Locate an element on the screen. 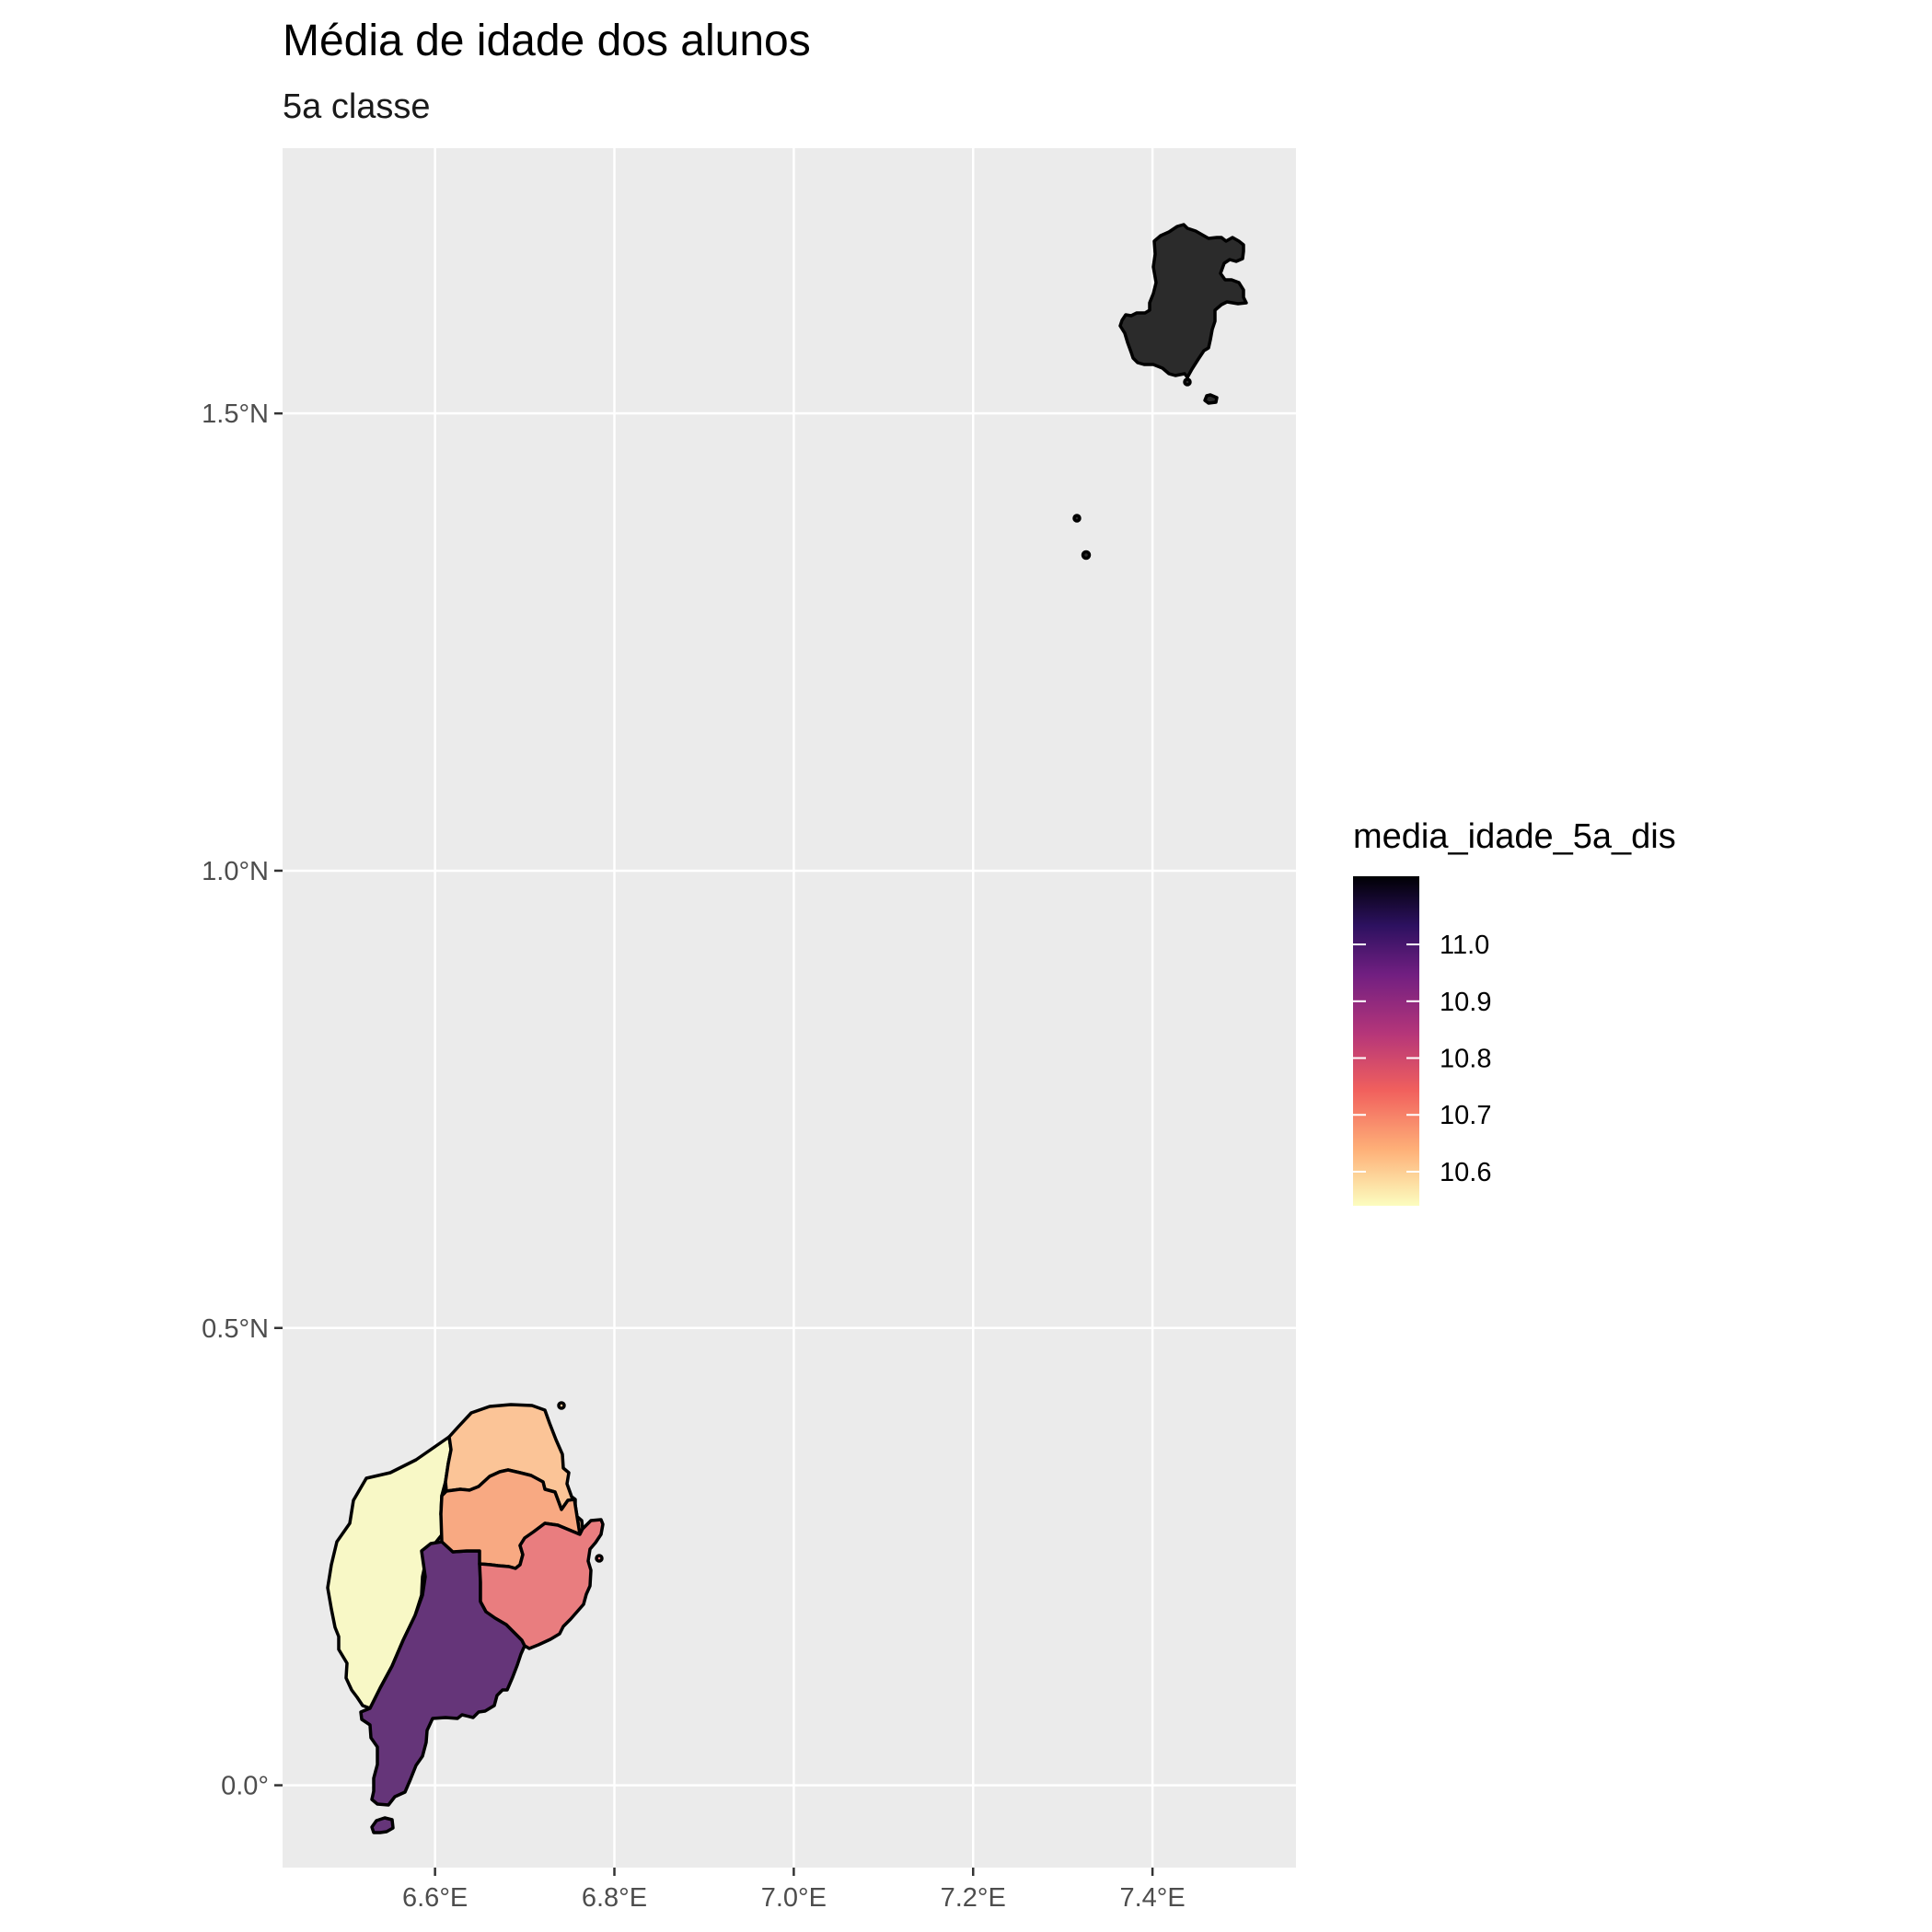 Image resolution: width=1932 pixels, height=1932 pixels. legend: media_idade_5a_dis 10.6 10.7 10.8 10.9 11.0 is located at coordinates (1515, 1011).